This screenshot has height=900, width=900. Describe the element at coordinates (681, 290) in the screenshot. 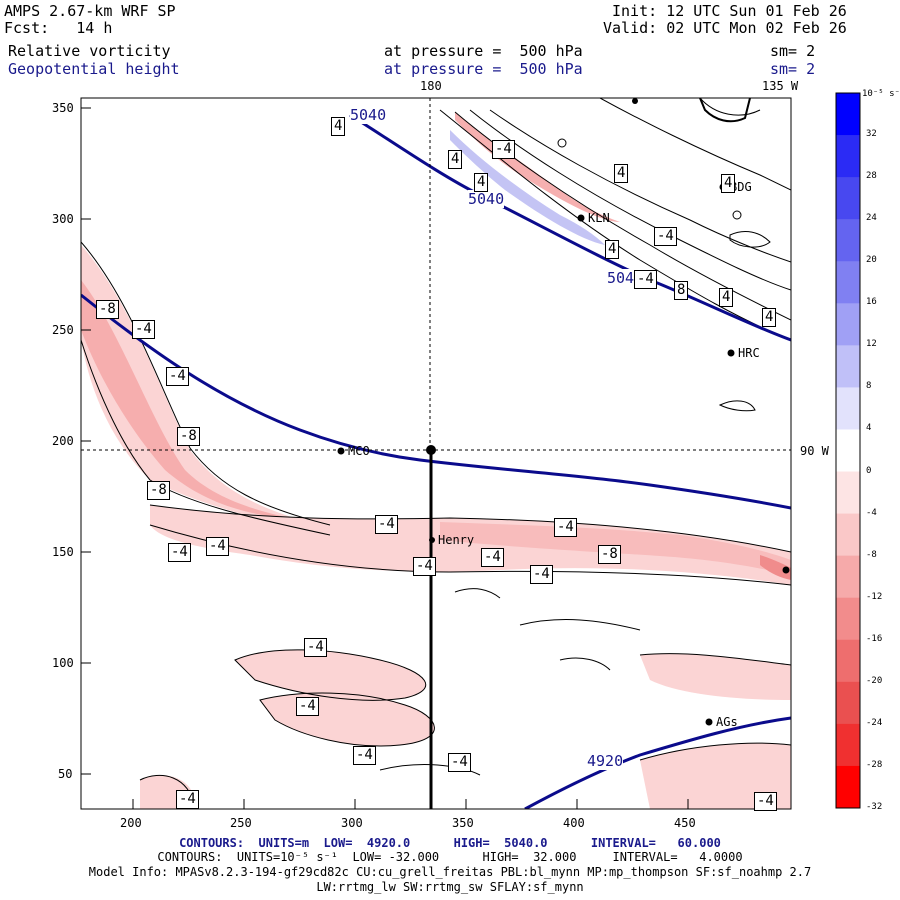

I see `vorticity-contour-label: 8` at that location.